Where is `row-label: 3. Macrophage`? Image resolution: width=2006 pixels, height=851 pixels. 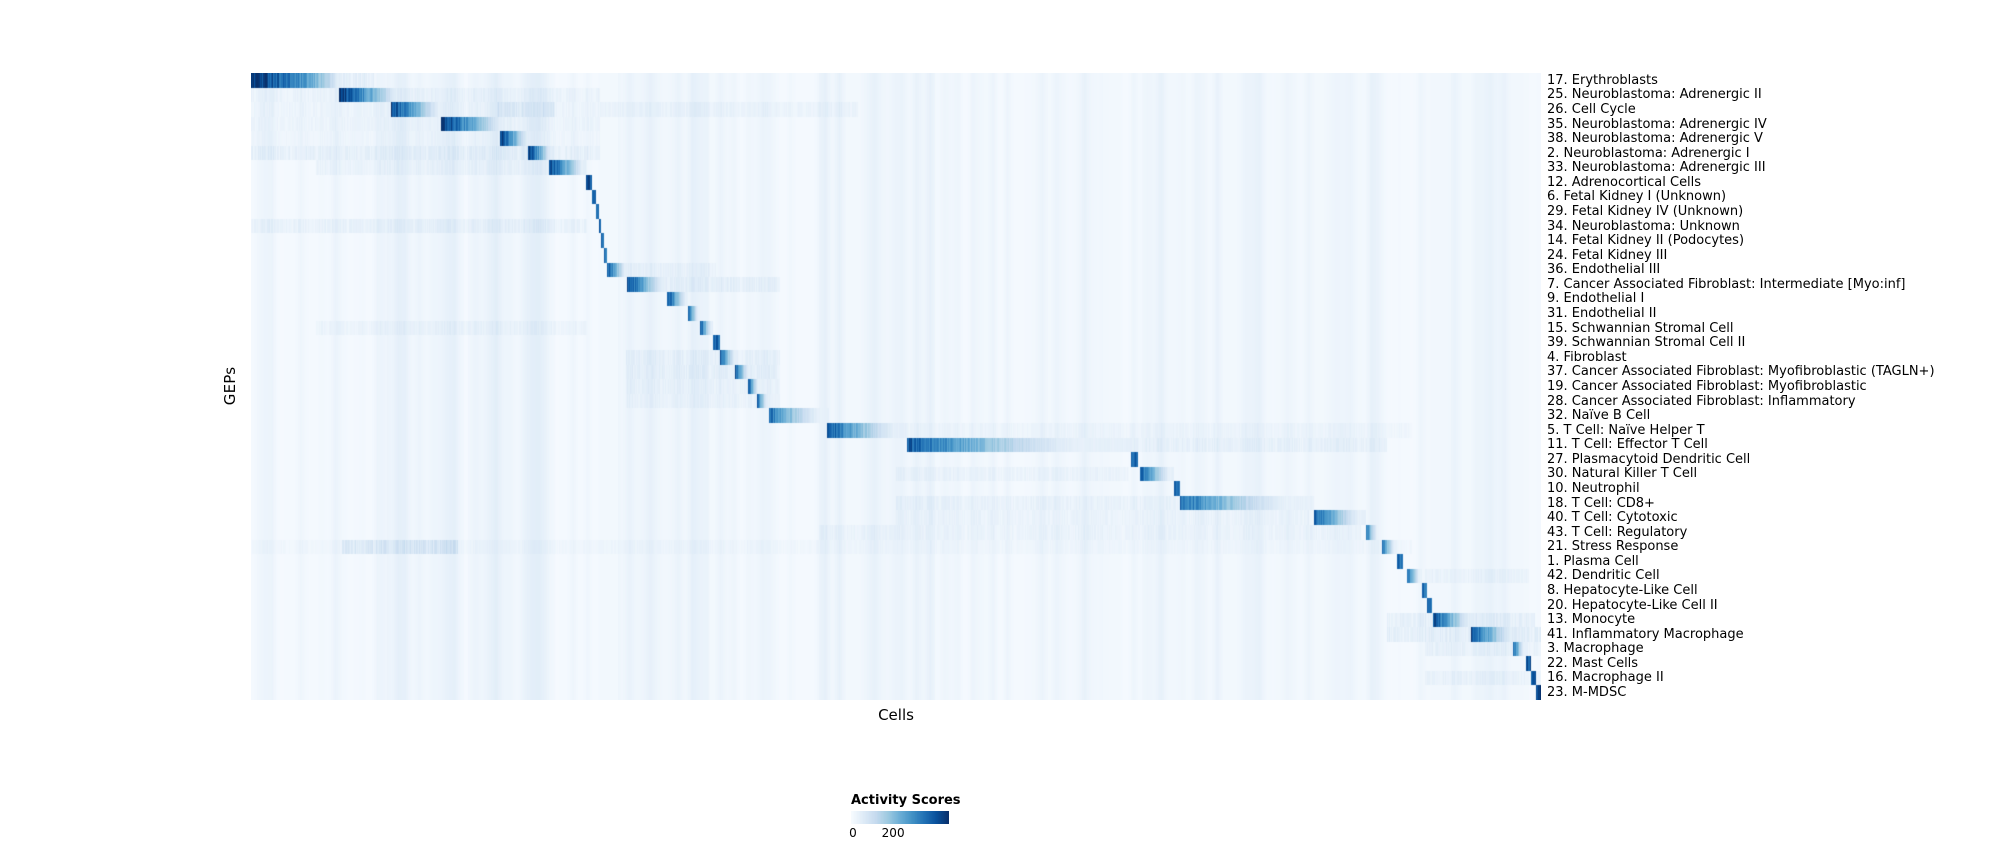 row-label: 3. Macrophage is located at coordinates (1595, 649).